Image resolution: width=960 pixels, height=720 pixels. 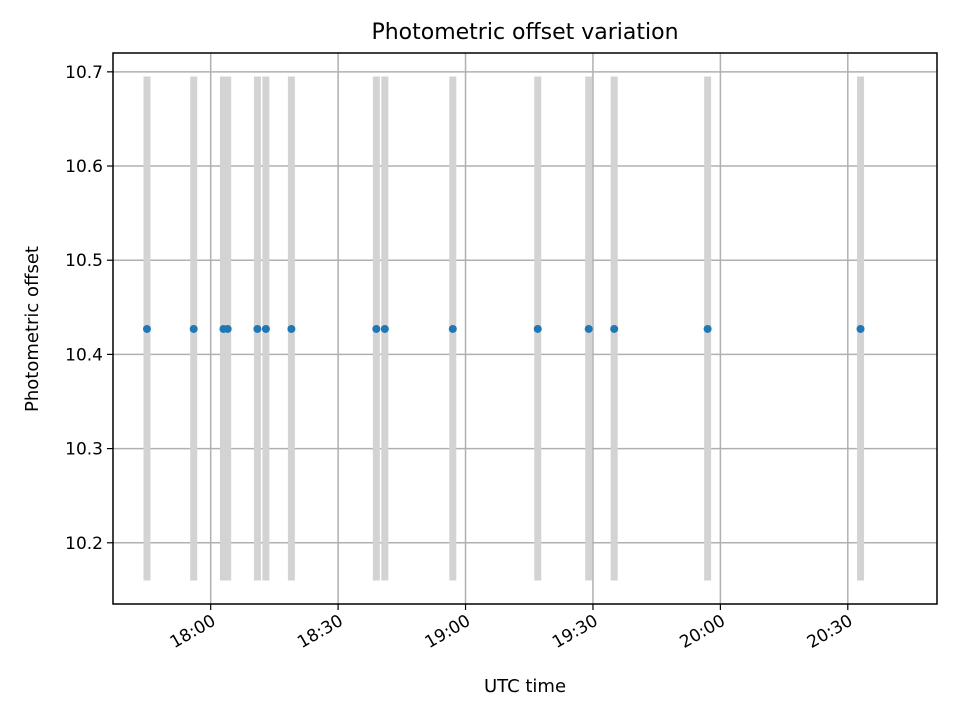 What do you see at coordinates (320, 632) in the screenshot?
I see `x-tick-label: 18:30` at bounding box center [320, 632].